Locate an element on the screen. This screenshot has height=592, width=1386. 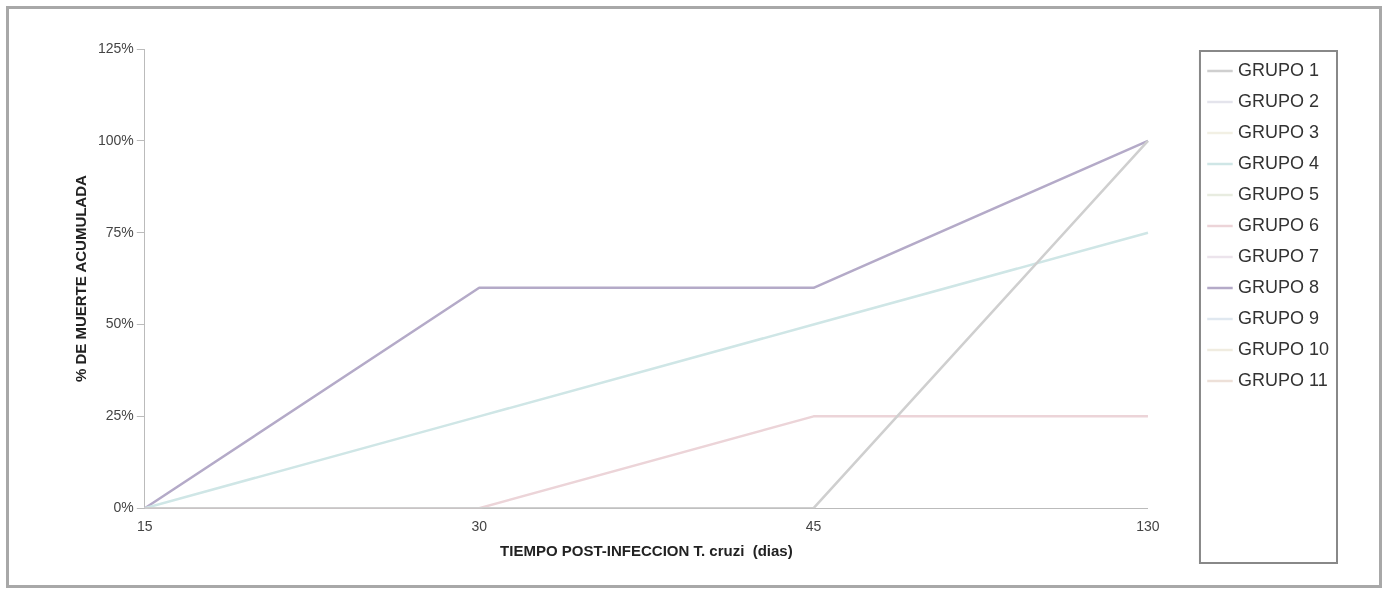
legend-label: GRUPO 6 is located at coordinates (1278, 224).